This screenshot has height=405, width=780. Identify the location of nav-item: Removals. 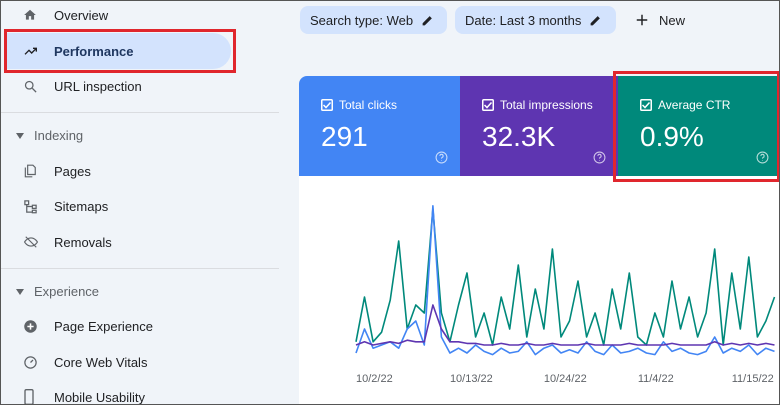
(140, 242).